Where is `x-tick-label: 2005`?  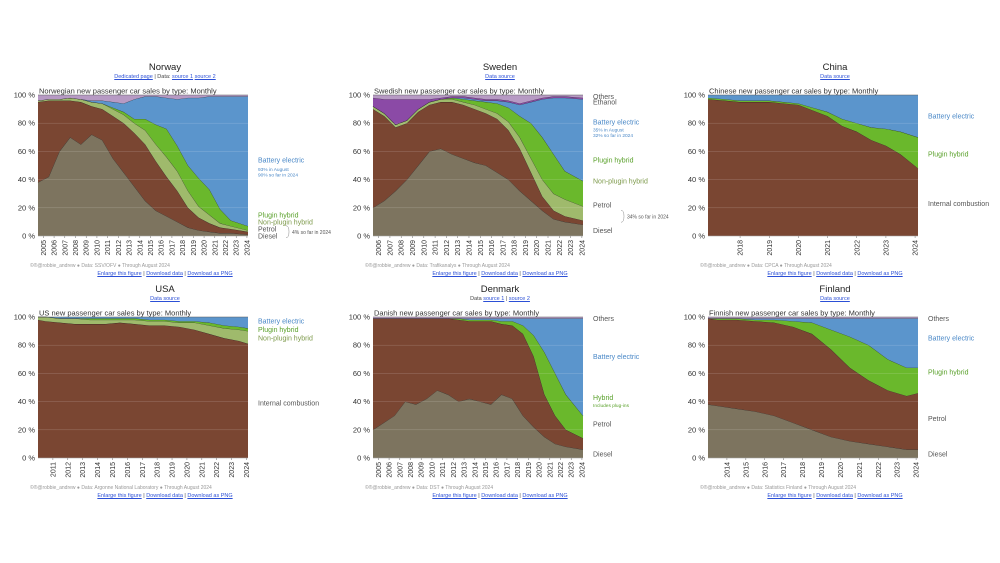 x-tick-label: 2005 is located at coordinates (44, 248).